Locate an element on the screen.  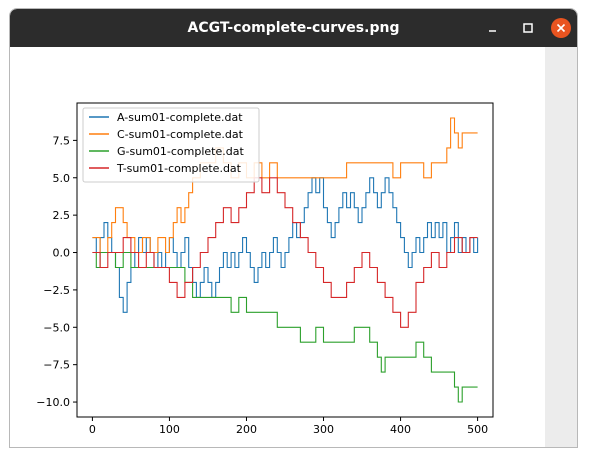
window-title: ACGT-complete-curves.png is located at coordinates (293, 28).